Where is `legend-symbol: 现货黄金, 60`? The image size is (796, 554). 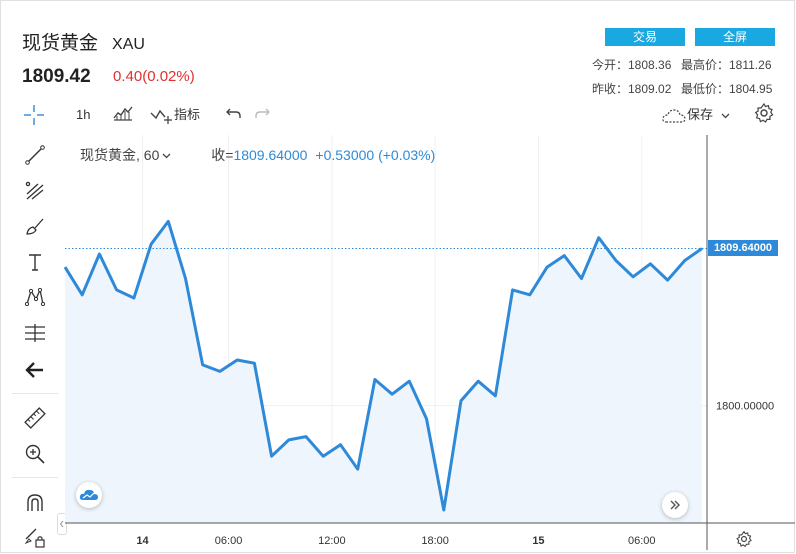 legend-symbol: 现货黄金, 60 is located at coordinates (120, 155).